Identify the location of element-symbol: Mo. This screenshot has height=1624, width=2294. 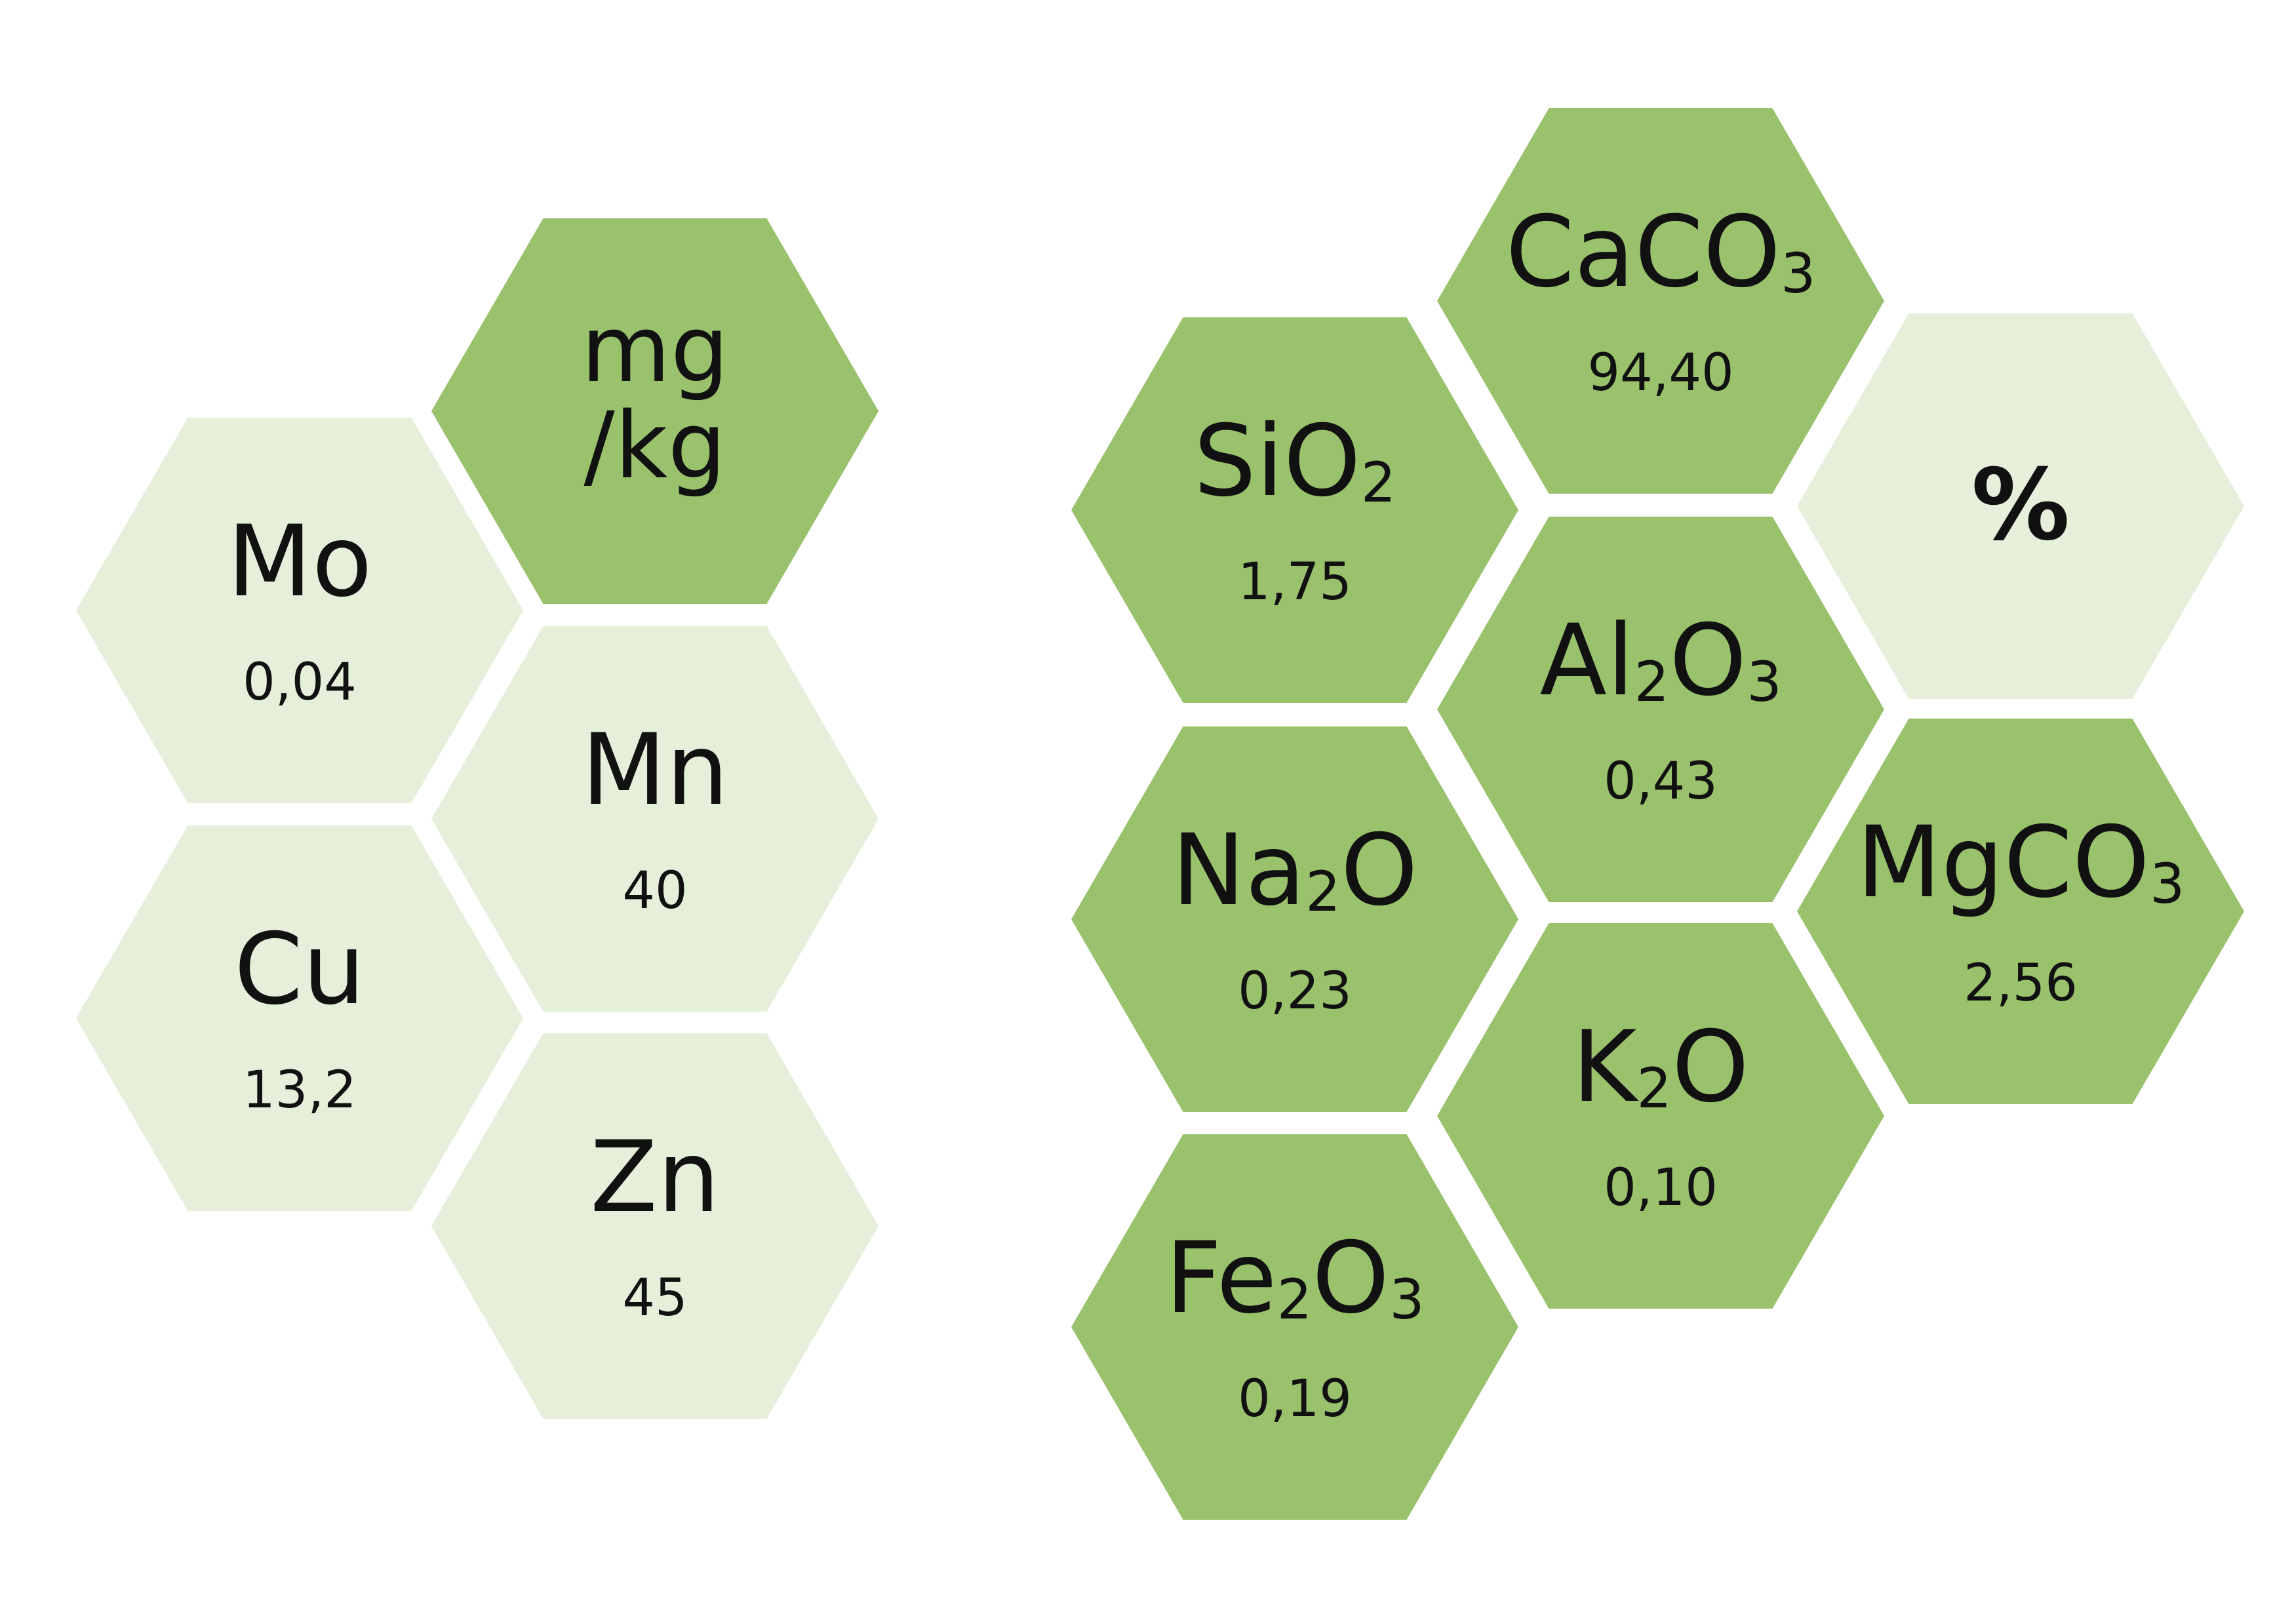
(299, 562).